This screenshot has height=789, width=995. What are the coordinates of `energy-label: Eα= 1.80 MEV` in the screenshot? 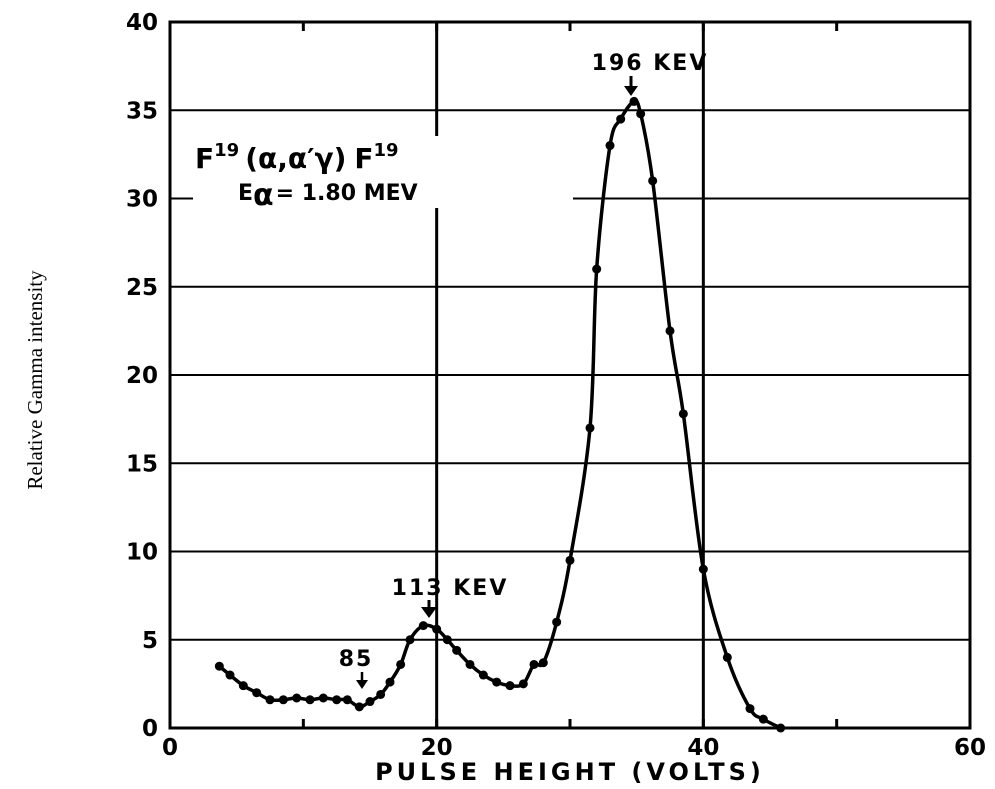 It's located at (328, 195).